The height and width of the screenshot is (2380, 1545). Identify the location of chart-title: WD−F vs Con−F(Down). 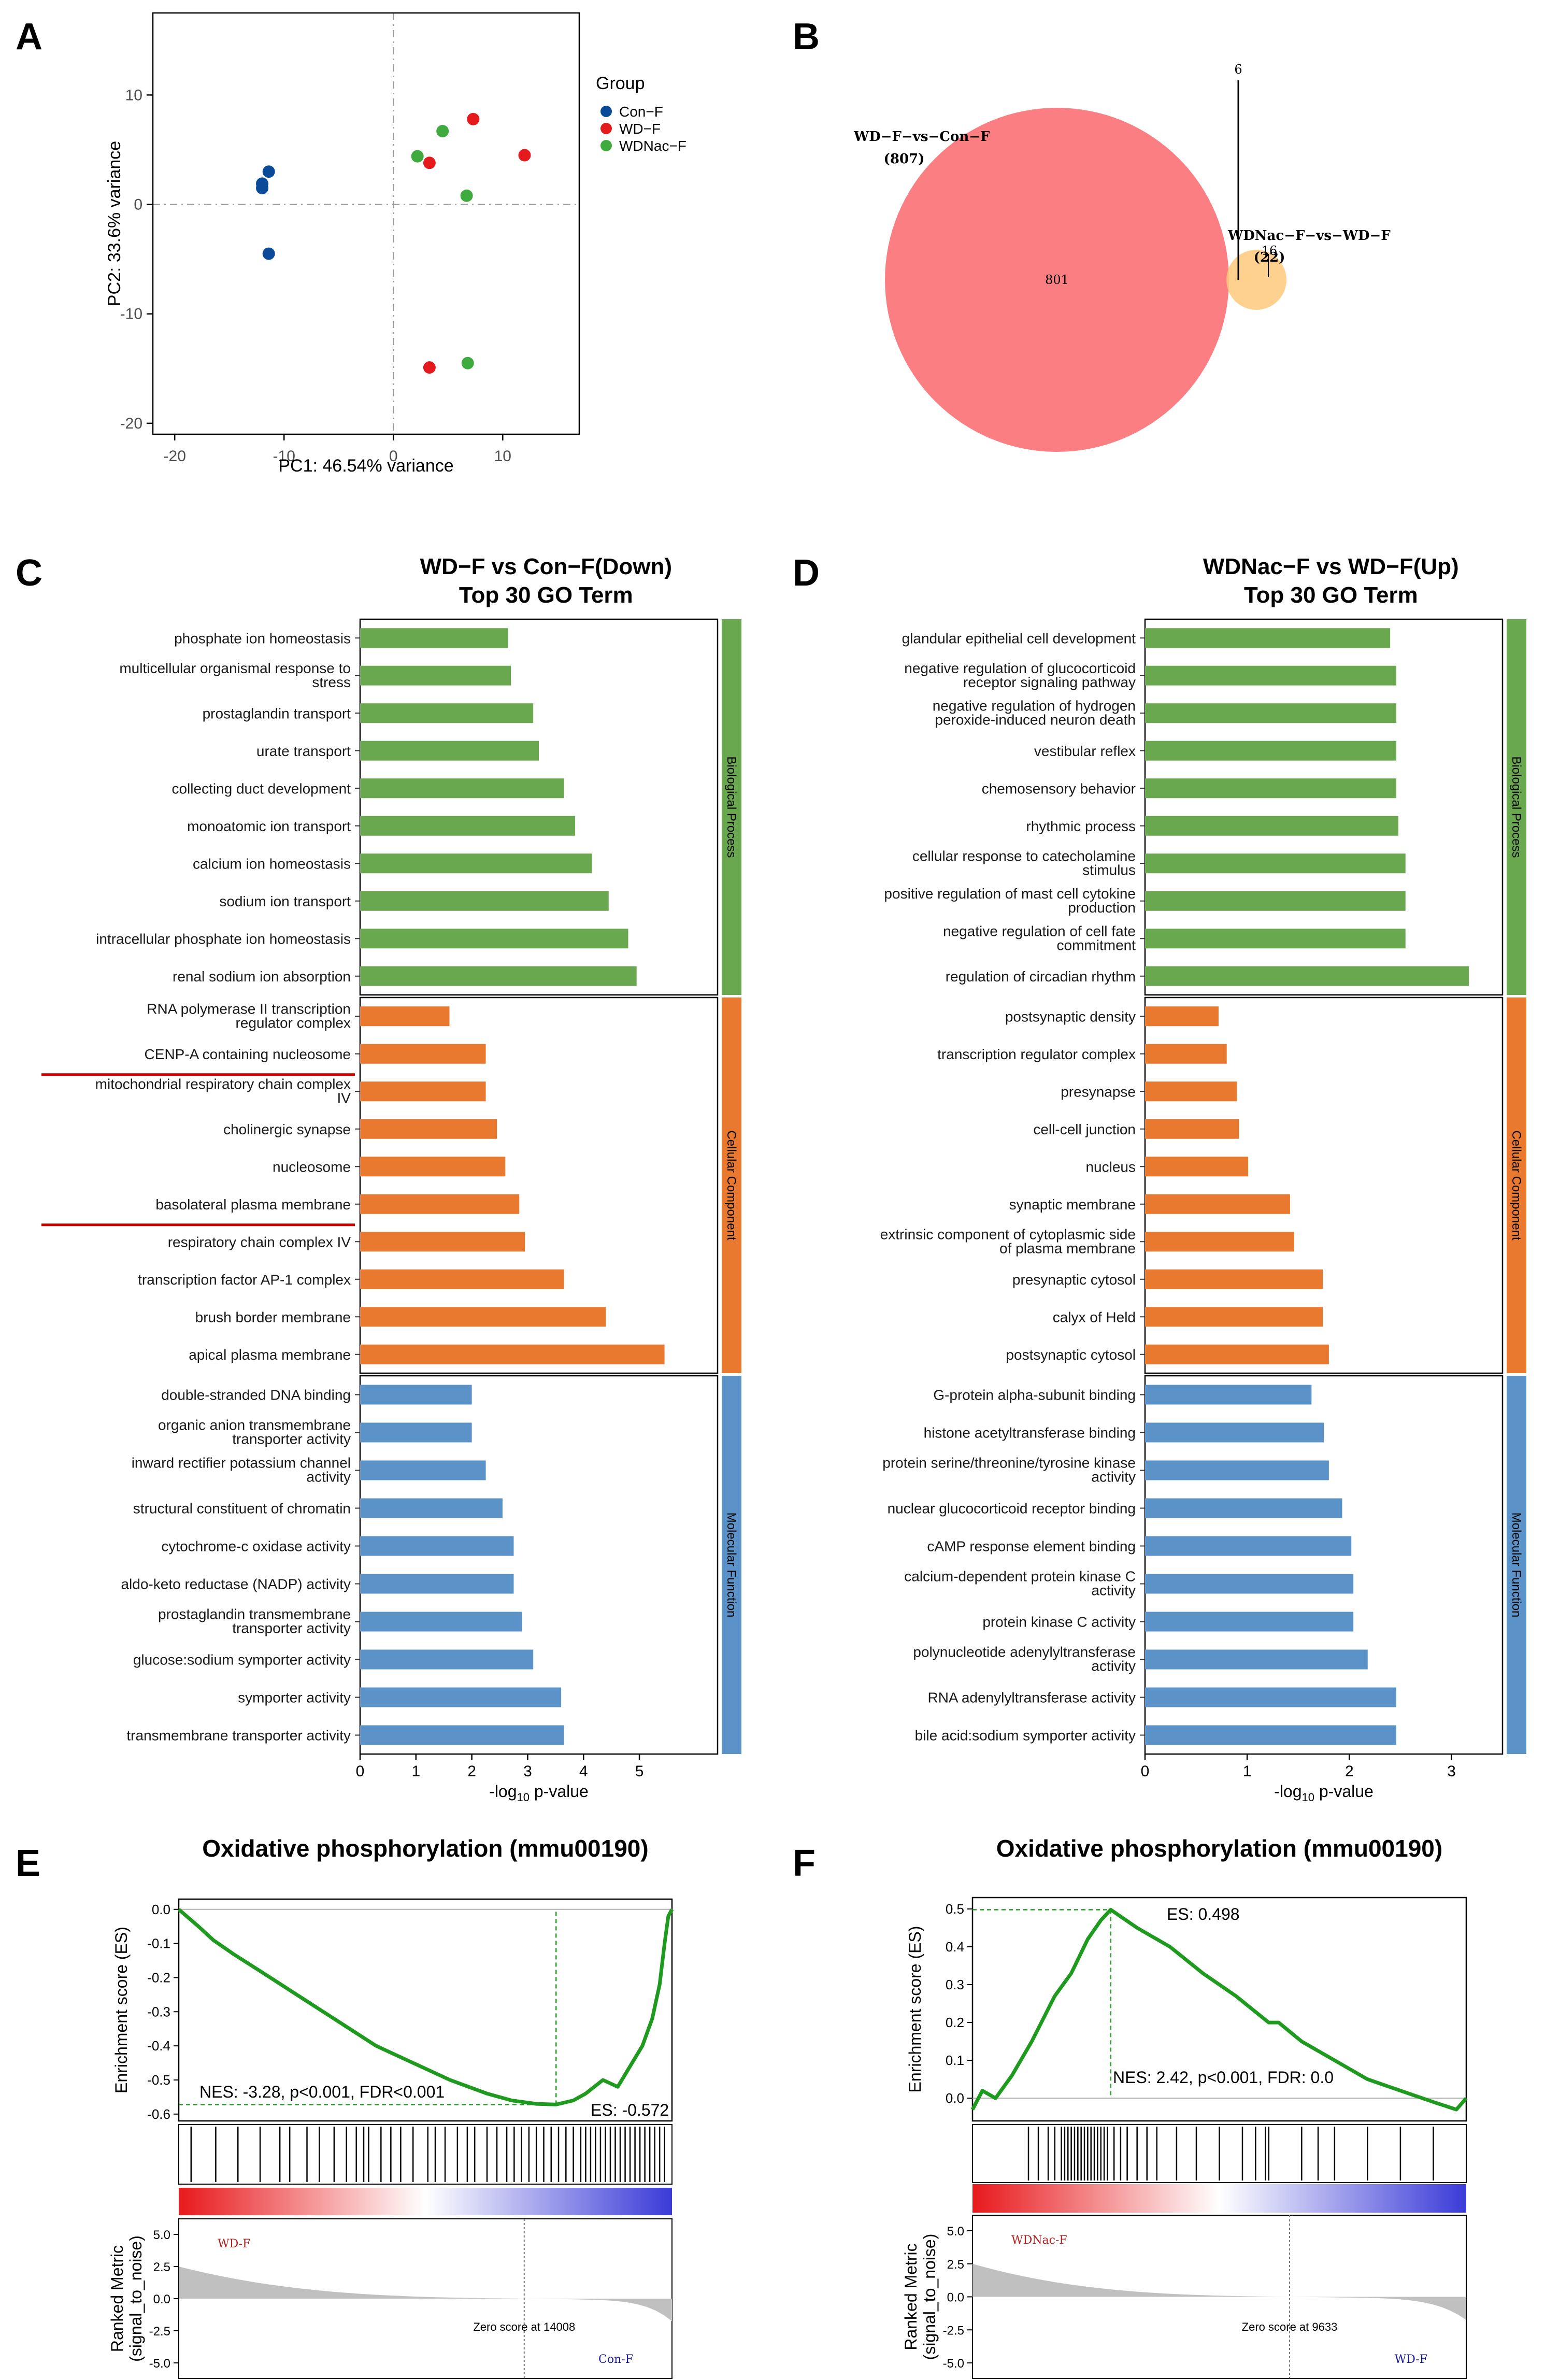
(546, 566).